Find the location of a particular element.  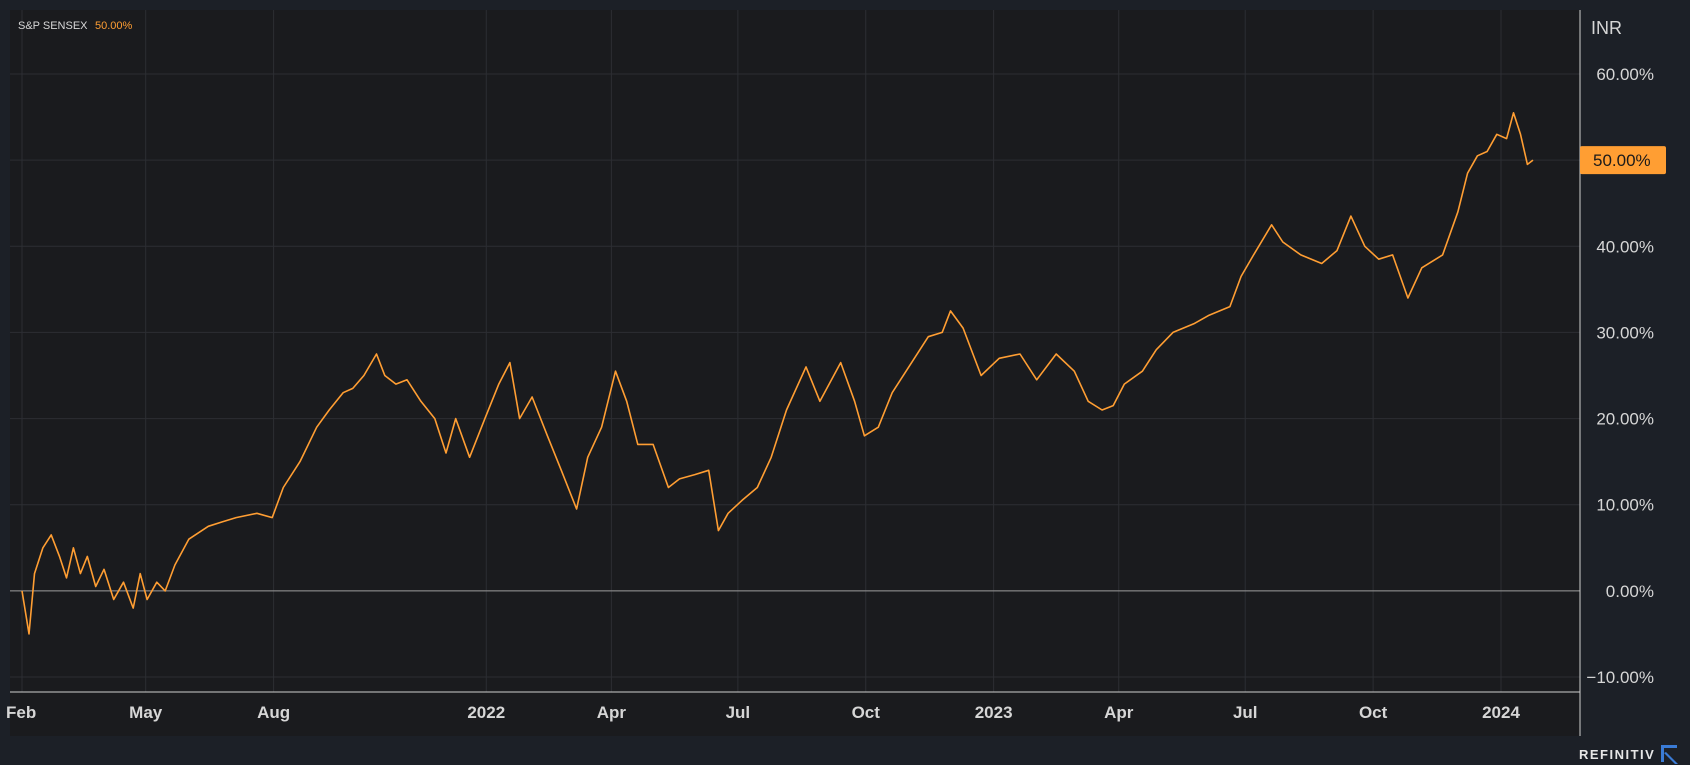

y-tick-label: 10.00% is located at coordinates (1625, 505).